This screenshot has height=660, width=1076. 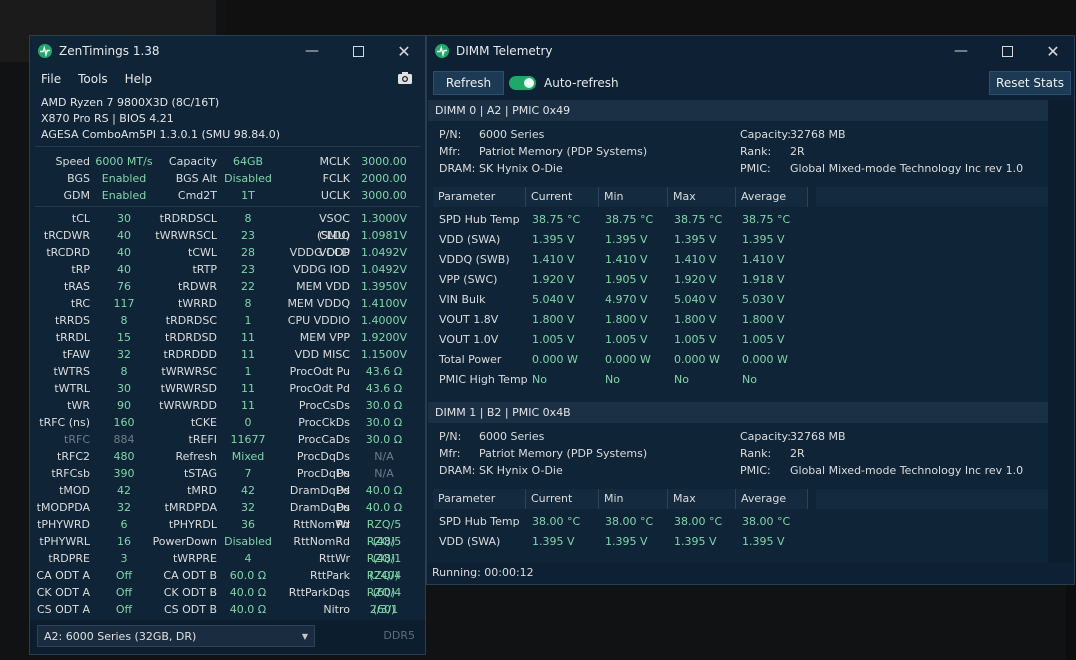 What do you see at coordinates (336, 178) in the screenshot?
I see `timing-label: FCLK` at bounding box center [336, 178].